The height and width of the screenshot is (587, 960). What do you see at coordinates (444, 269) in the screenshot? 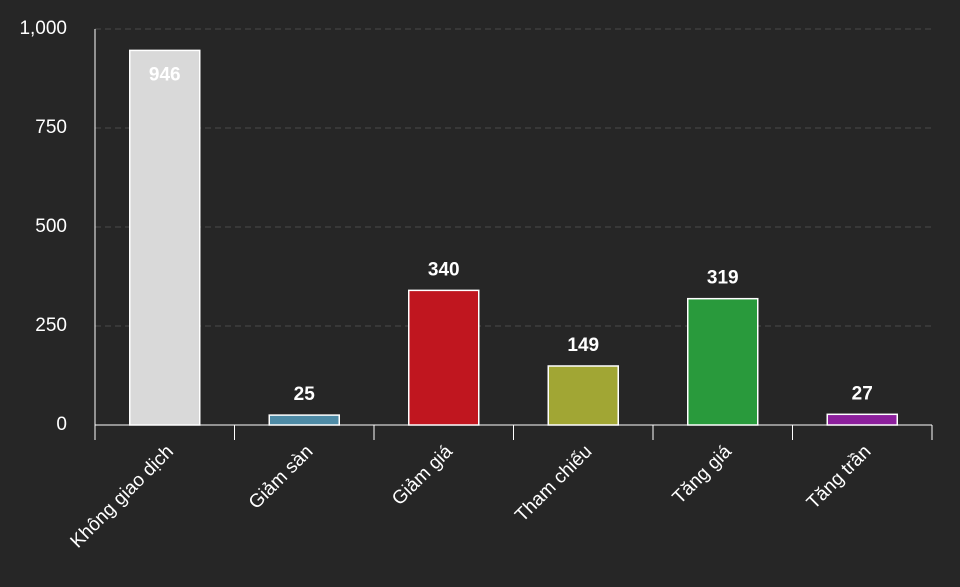
I see `value-label: 340` at bounding box center [444, 269].